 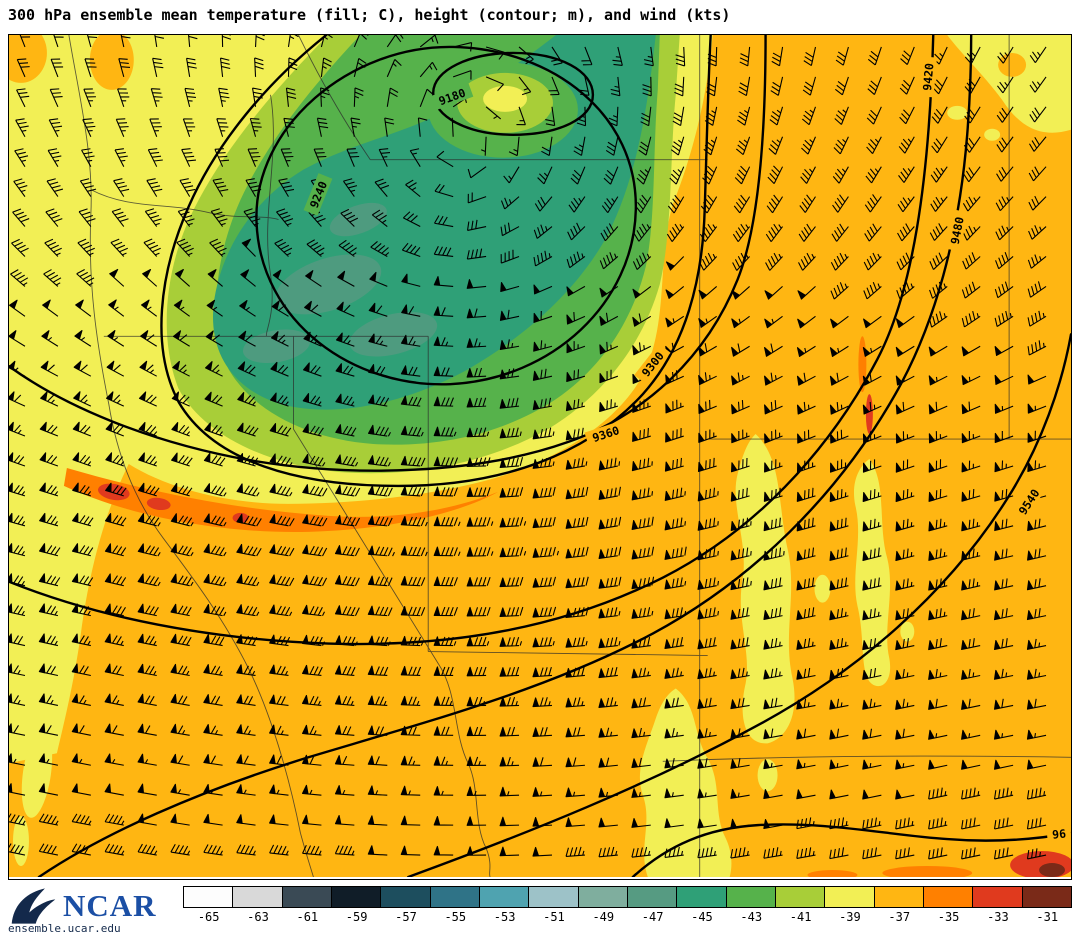 I want to click on colorbar-tick-label: -41, so click(x=800, y=917).